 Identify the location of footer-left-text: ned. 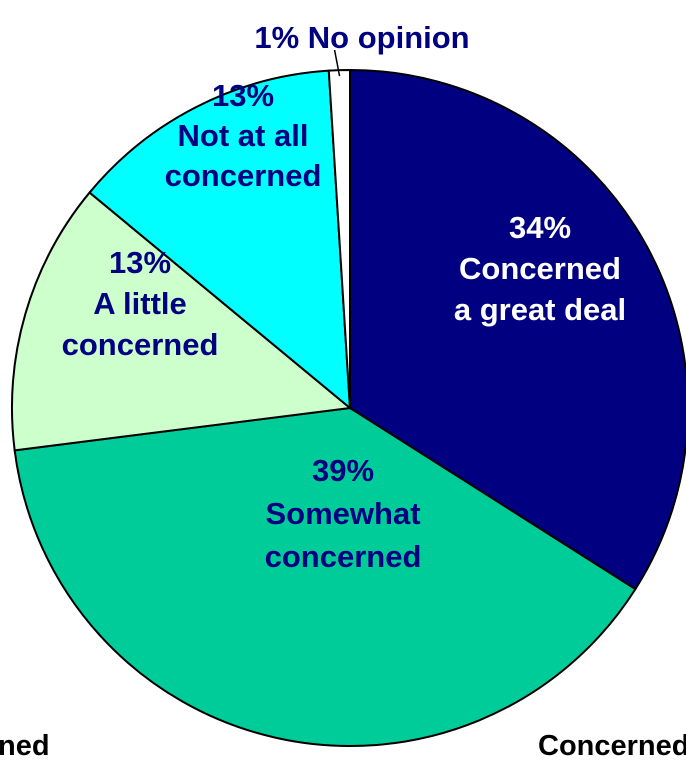
(25, 746).